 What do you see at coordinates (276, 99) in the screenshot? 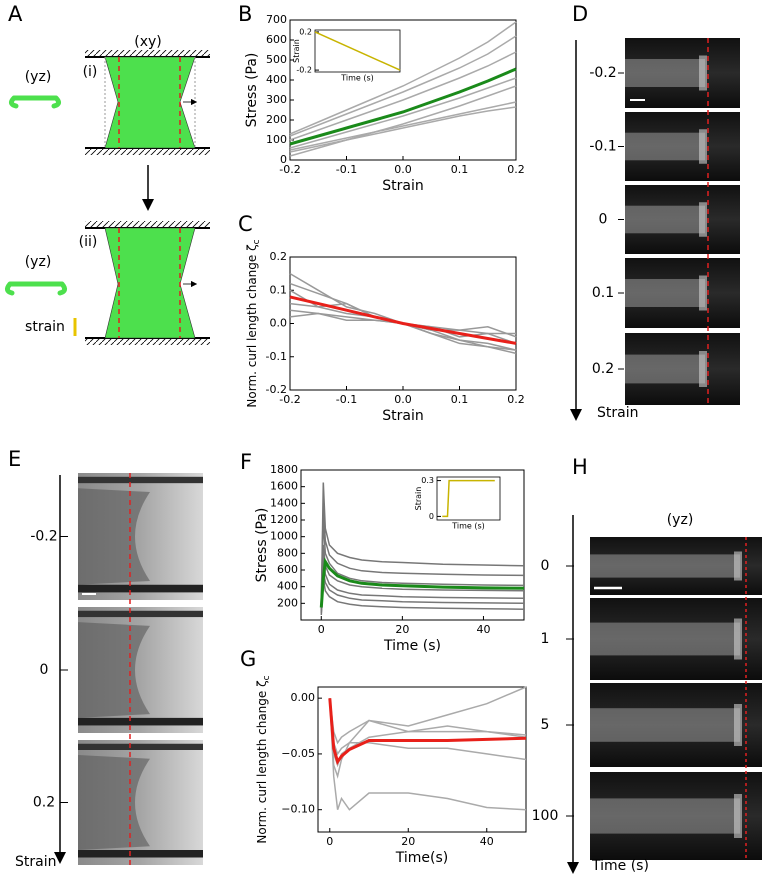
I see `y-tick-label: 300` at bounding box center [276, 99].